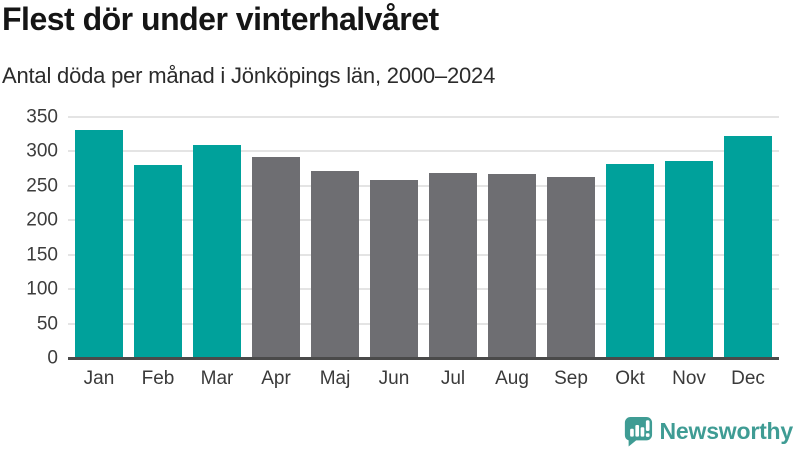 This screenshot has width=800, height=450. I want to click on bar-jan, so click(99, 244).